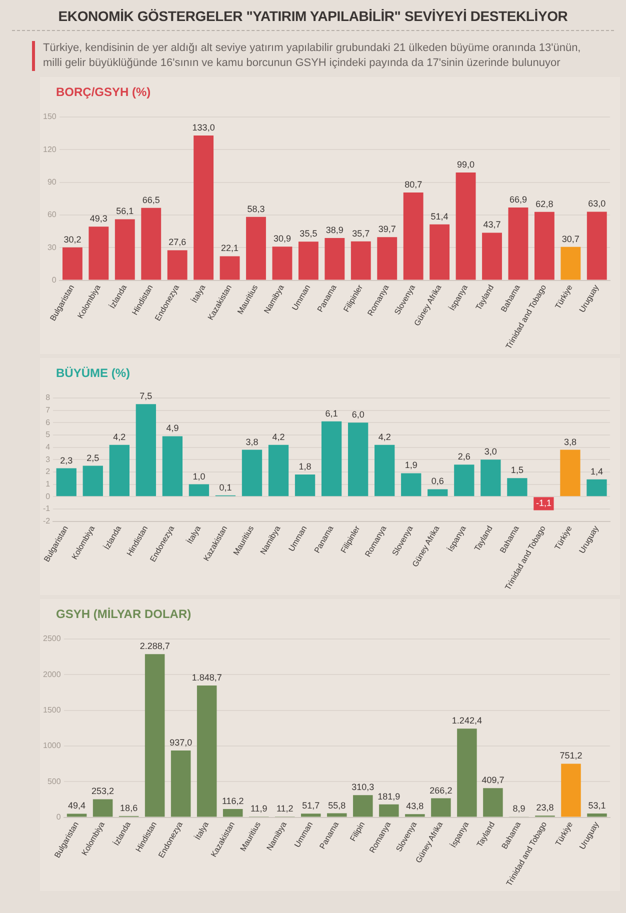 The height and width of the screenshot is (913, 626). I want to click on y-tick-label: 2, so click(48, 471).